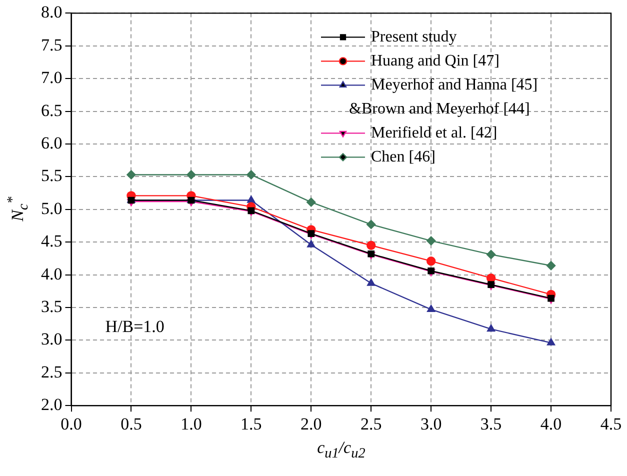 The image size is (627, 476). What do you see at coordinates (251, 424) in the screenshot?
I see `x-tick-label: 1.5` at bounding box center [251, 424].